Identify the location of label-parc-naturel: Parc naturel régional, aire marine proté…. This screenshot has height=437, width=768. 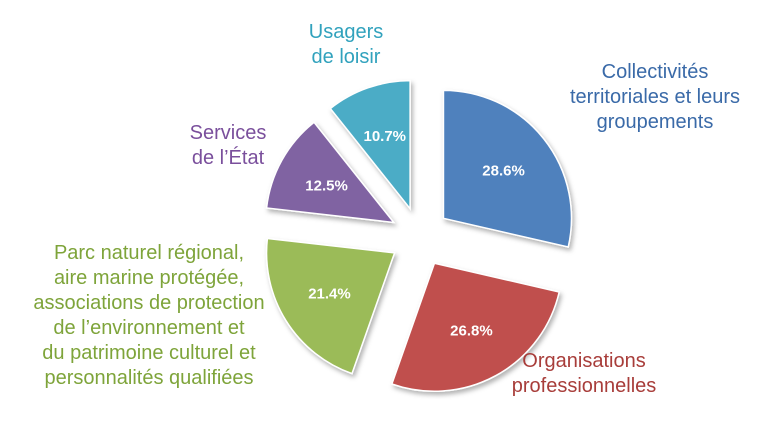
(149, 315).